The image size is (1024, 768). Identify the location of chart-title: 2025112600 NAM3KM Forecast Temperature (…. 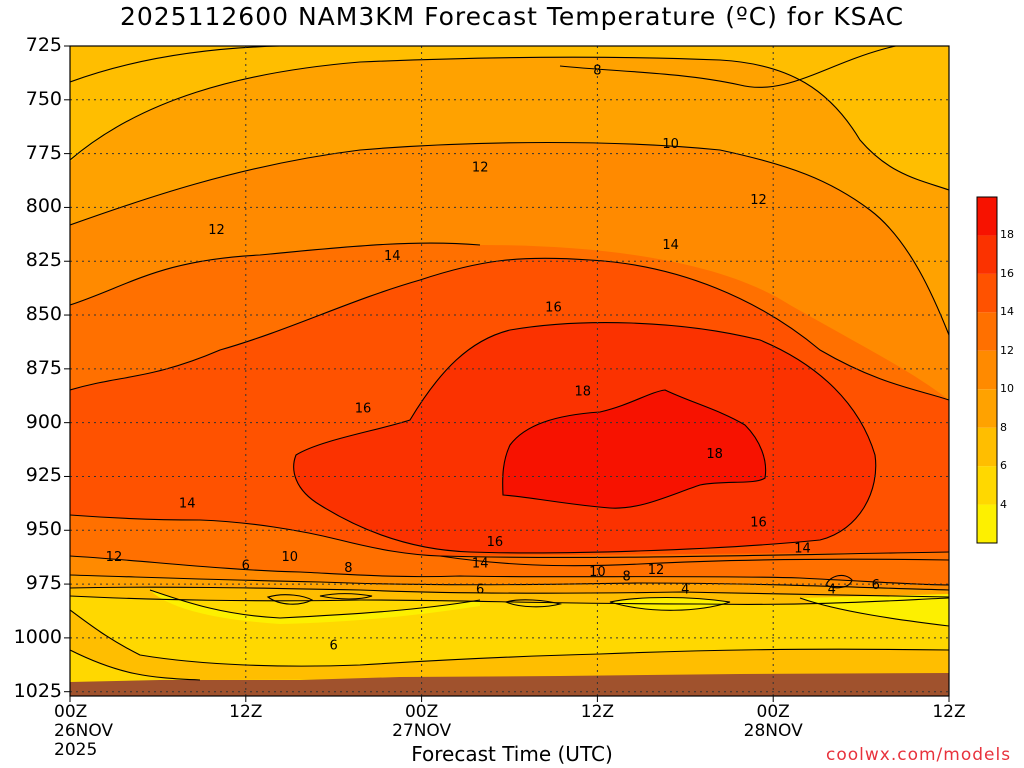
(512, 16).